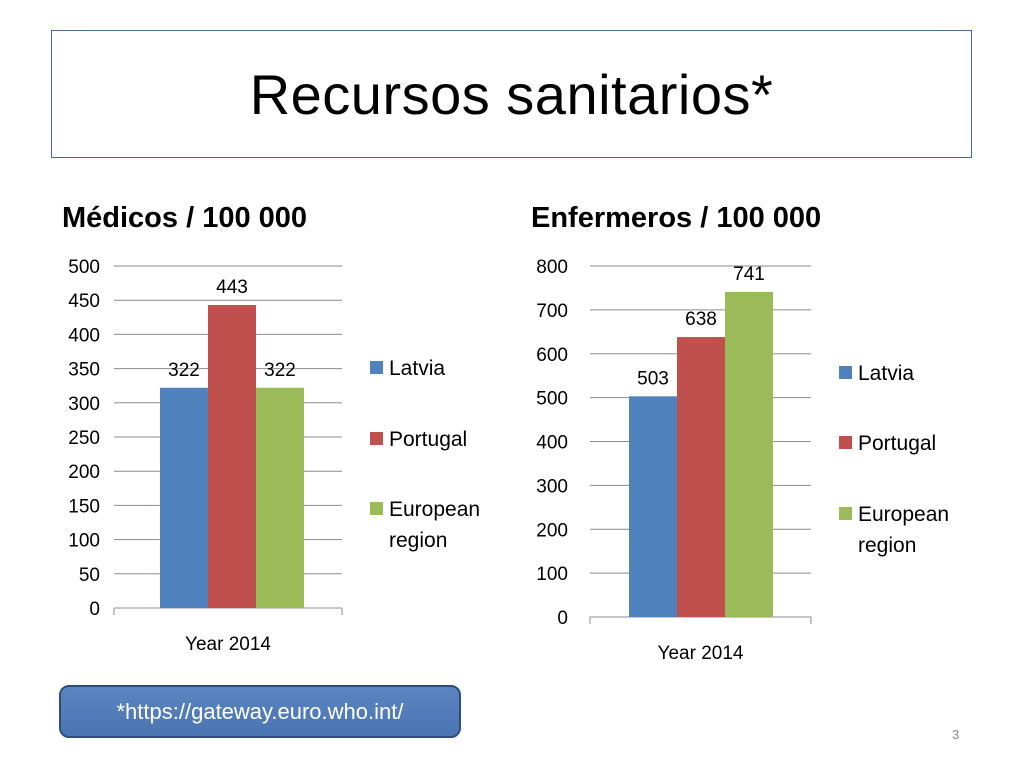  What do you see at coordinates (701, 653) in the screenshot?
I see `enfermeros-category-label: Year 2014` at bounding box center [701, 653].